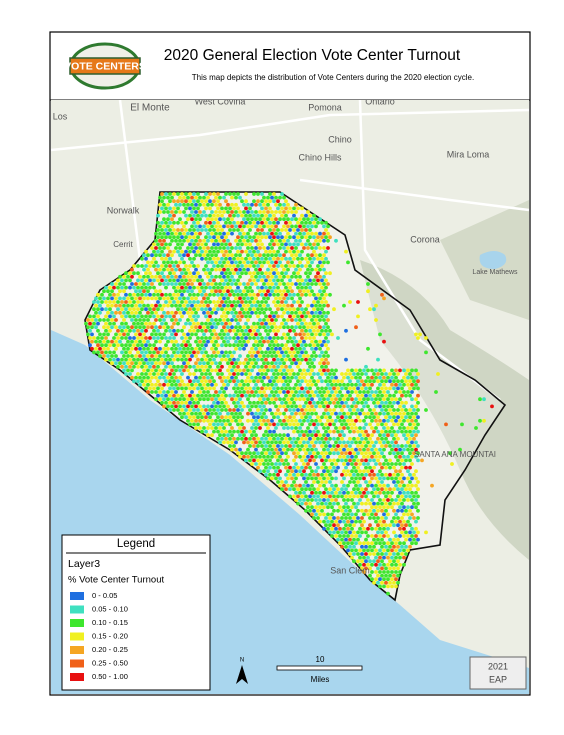 This screenshot has width=564, height=735. Describe the element at coordinates (498, 666) in the screenshot. I see `credit-year: 2021` at that location.